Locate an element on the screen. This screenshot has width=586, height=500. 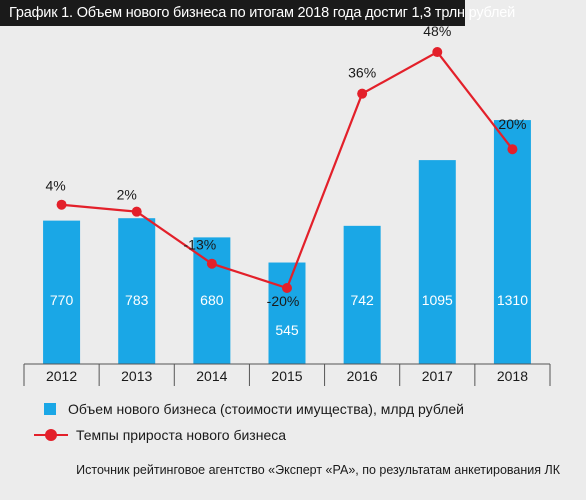
growth-label-2013: 2% is located at coordinates (127, 195).